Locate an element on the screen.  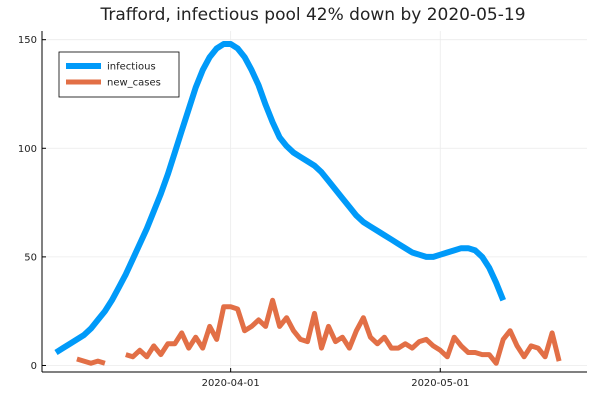
x-tick-label: 2020-05-01 is located at coordinates (440, 383).